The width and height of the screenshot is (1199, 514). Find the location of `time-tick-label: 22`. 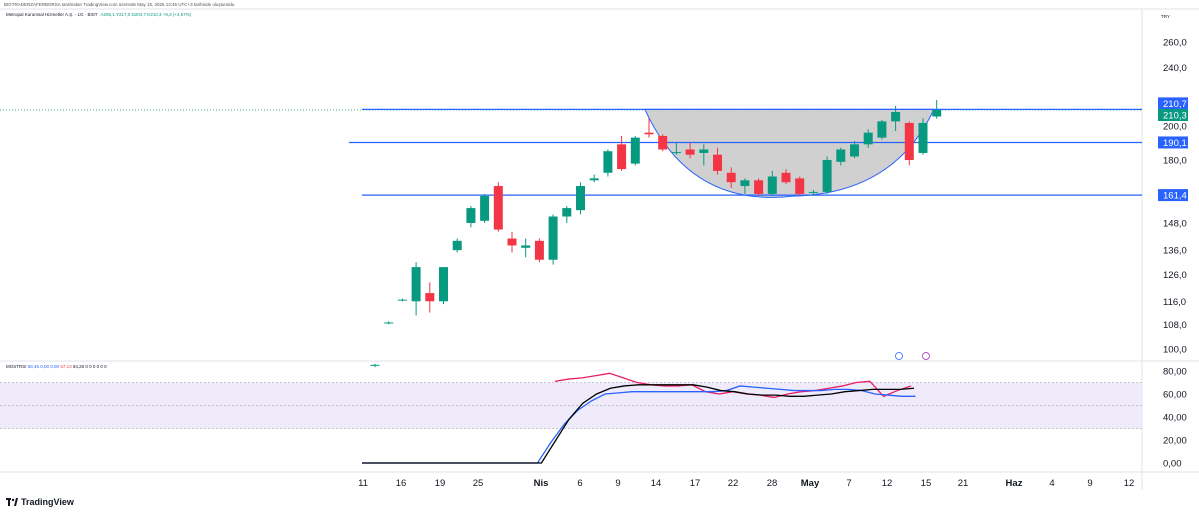

time-tick-label: 22 is located at coordinates (733, 483).